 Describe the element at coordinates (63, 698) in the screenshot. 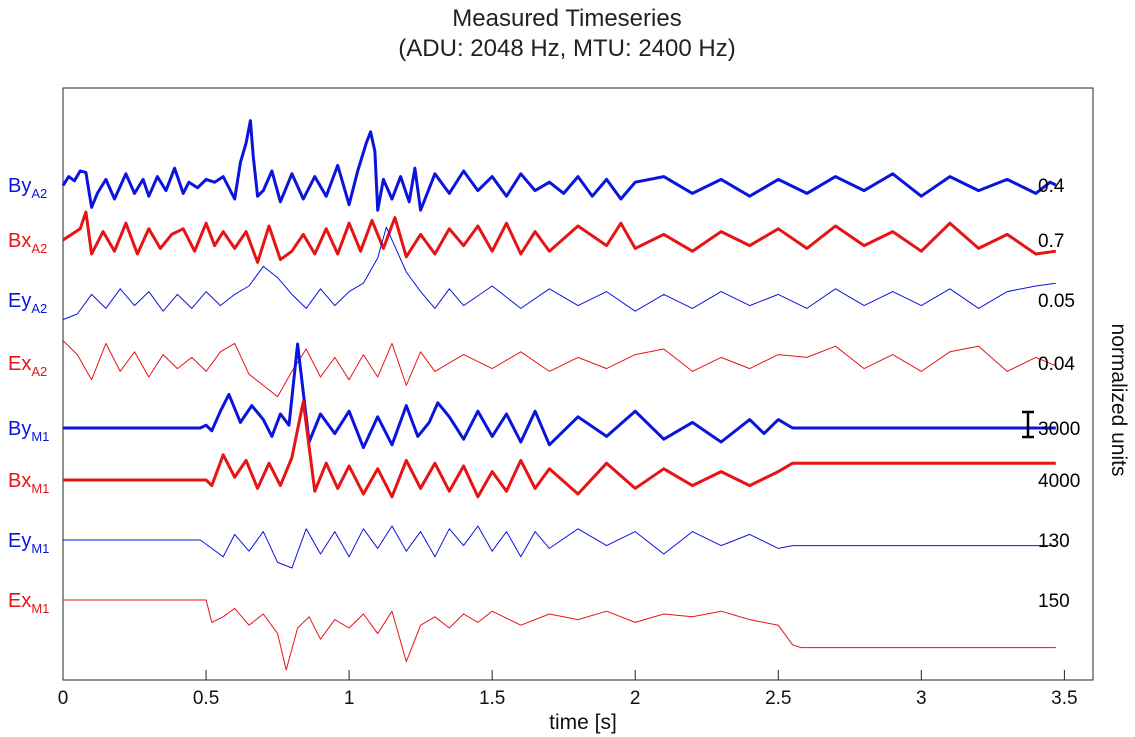

I see `x-tick-label: 0` at that location.